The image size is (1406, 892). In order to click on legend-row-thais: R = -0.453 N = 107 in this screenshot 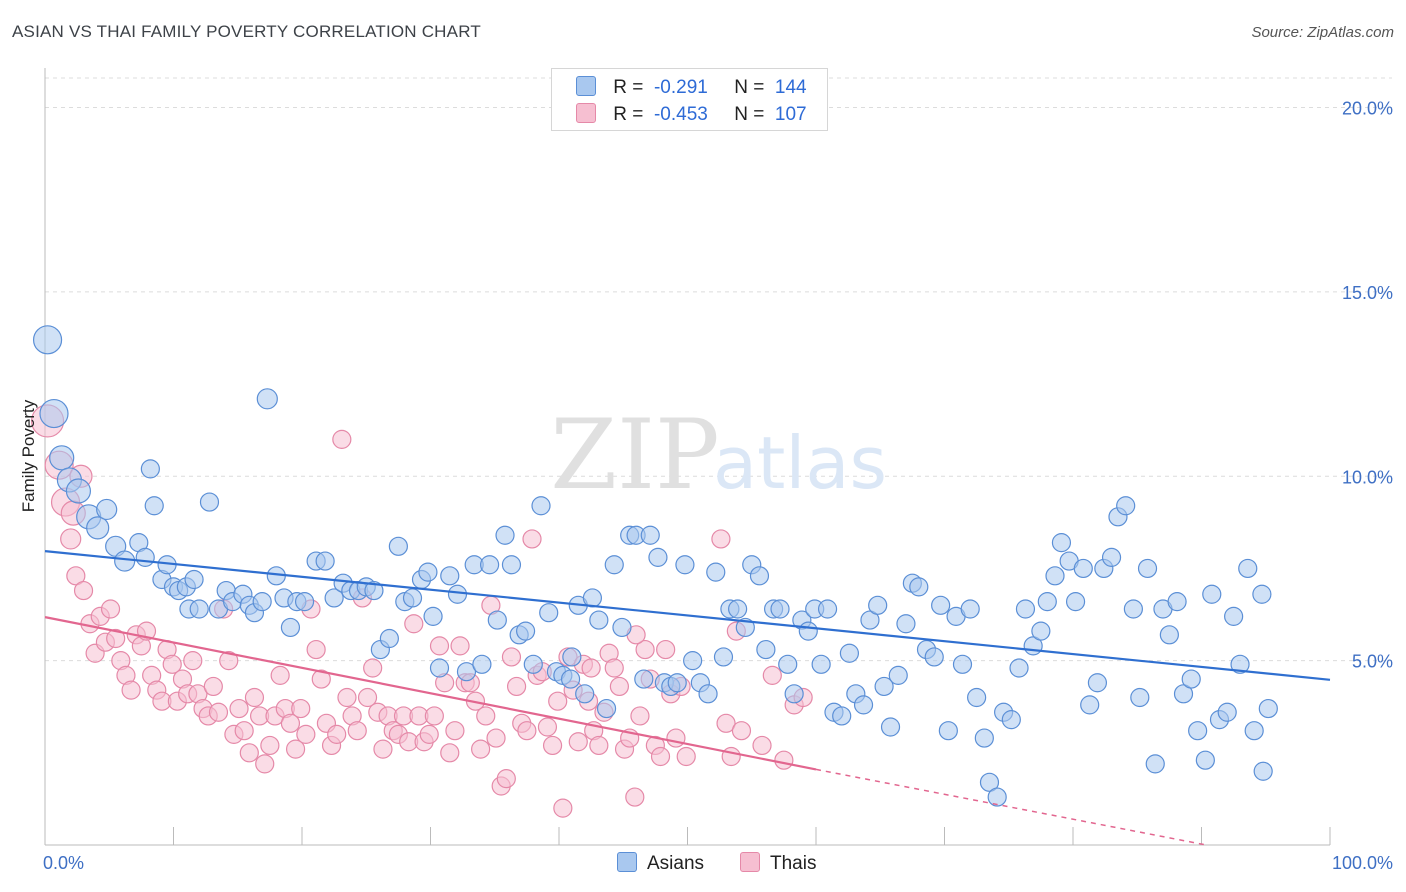, I will do `click(691, 115)`.